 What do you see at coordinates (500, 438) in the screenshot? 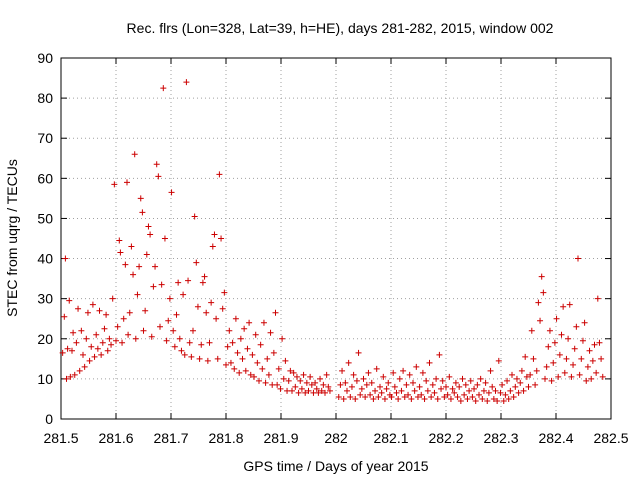
I see `x-tick-label: 282.3` at bounding box center [500, 438].